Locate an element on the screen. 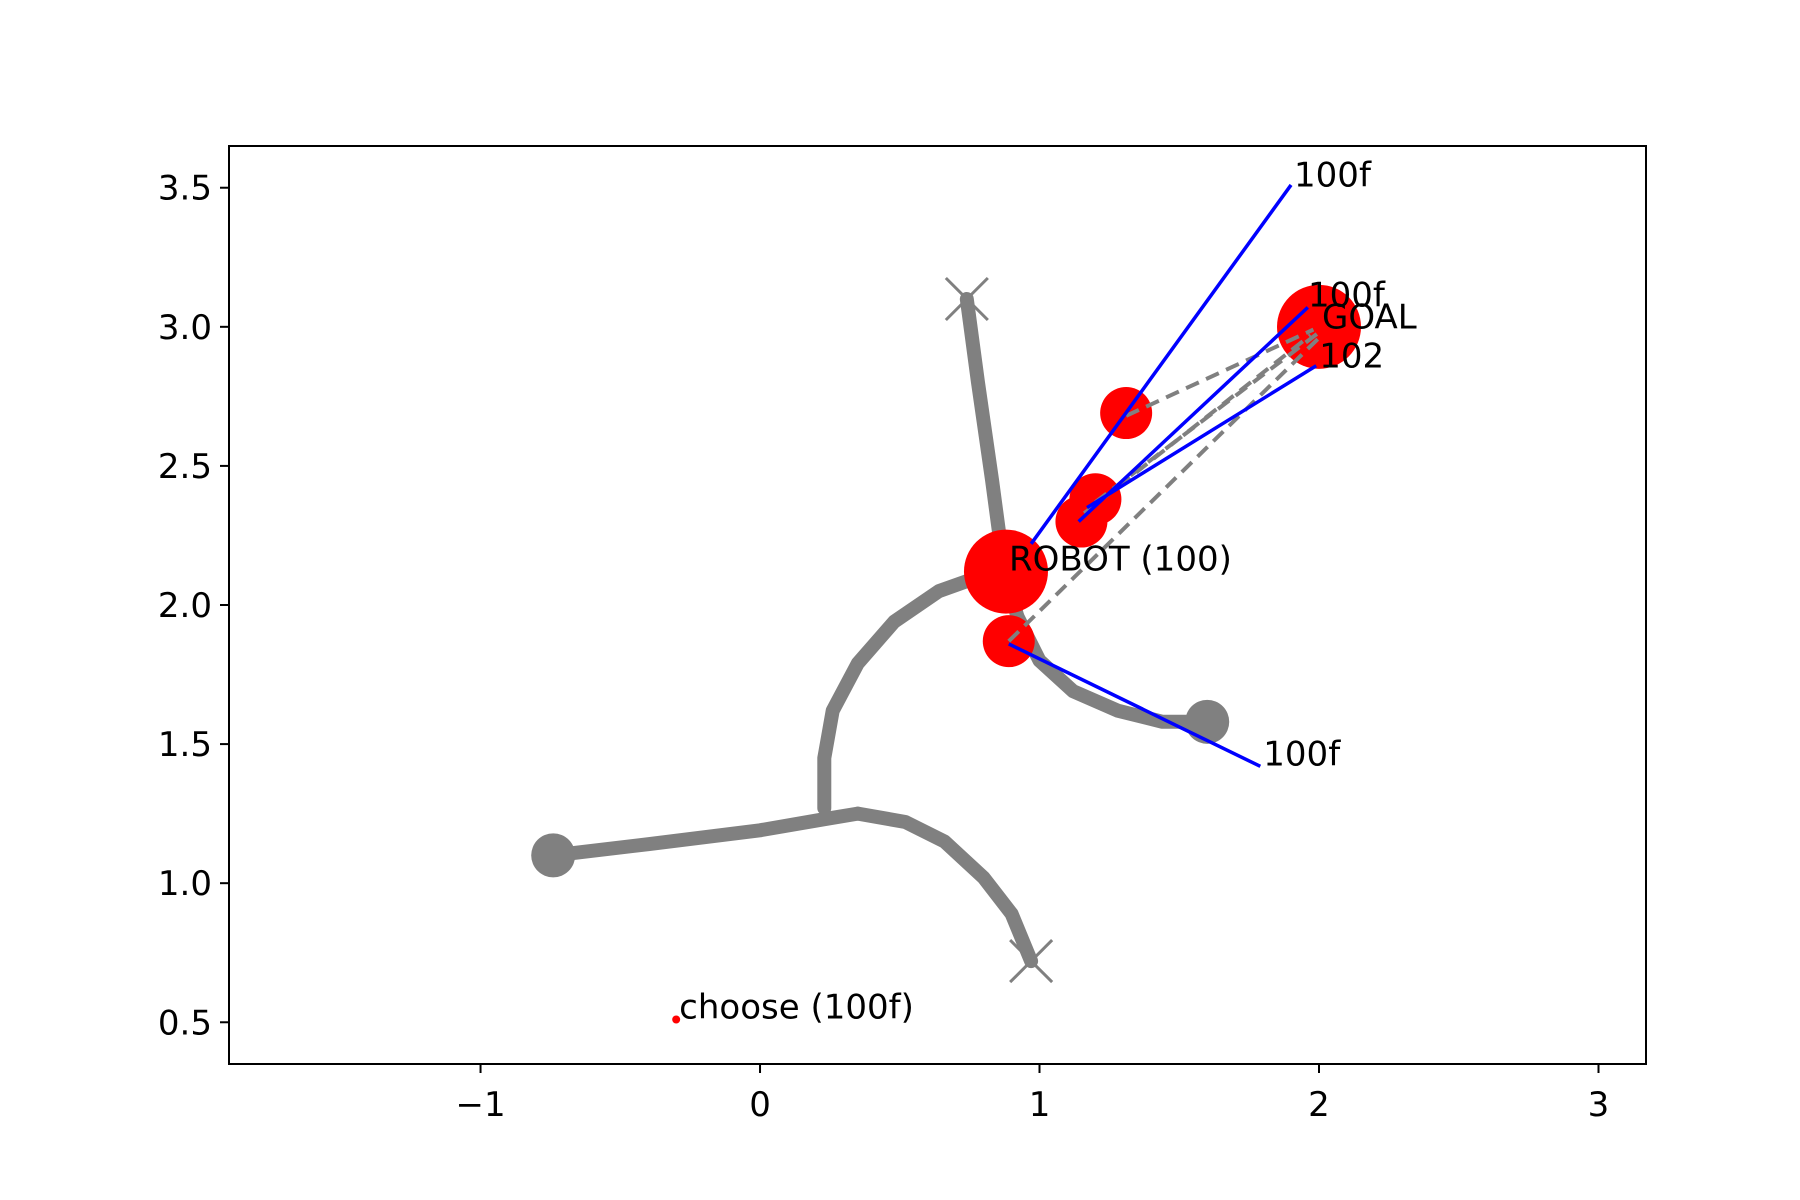 Image resolution: width=1800 pixels, height=1200 pixels. x-tick-label-3: 2 is located at coordinates (1319, 1105).